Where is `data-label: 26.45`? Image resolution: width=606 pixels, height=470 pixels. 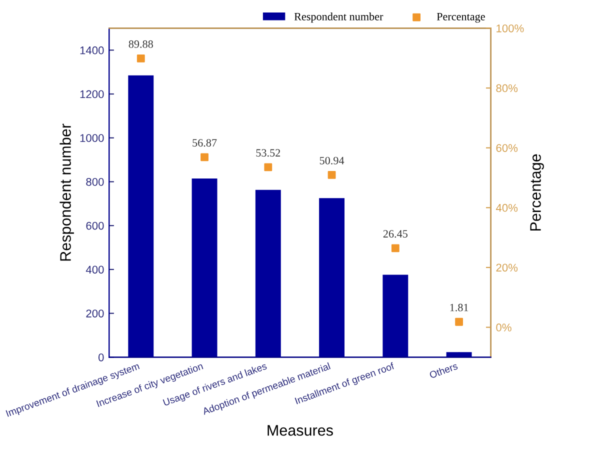
data-label: 26.45 is located at coordinates (395, 234).